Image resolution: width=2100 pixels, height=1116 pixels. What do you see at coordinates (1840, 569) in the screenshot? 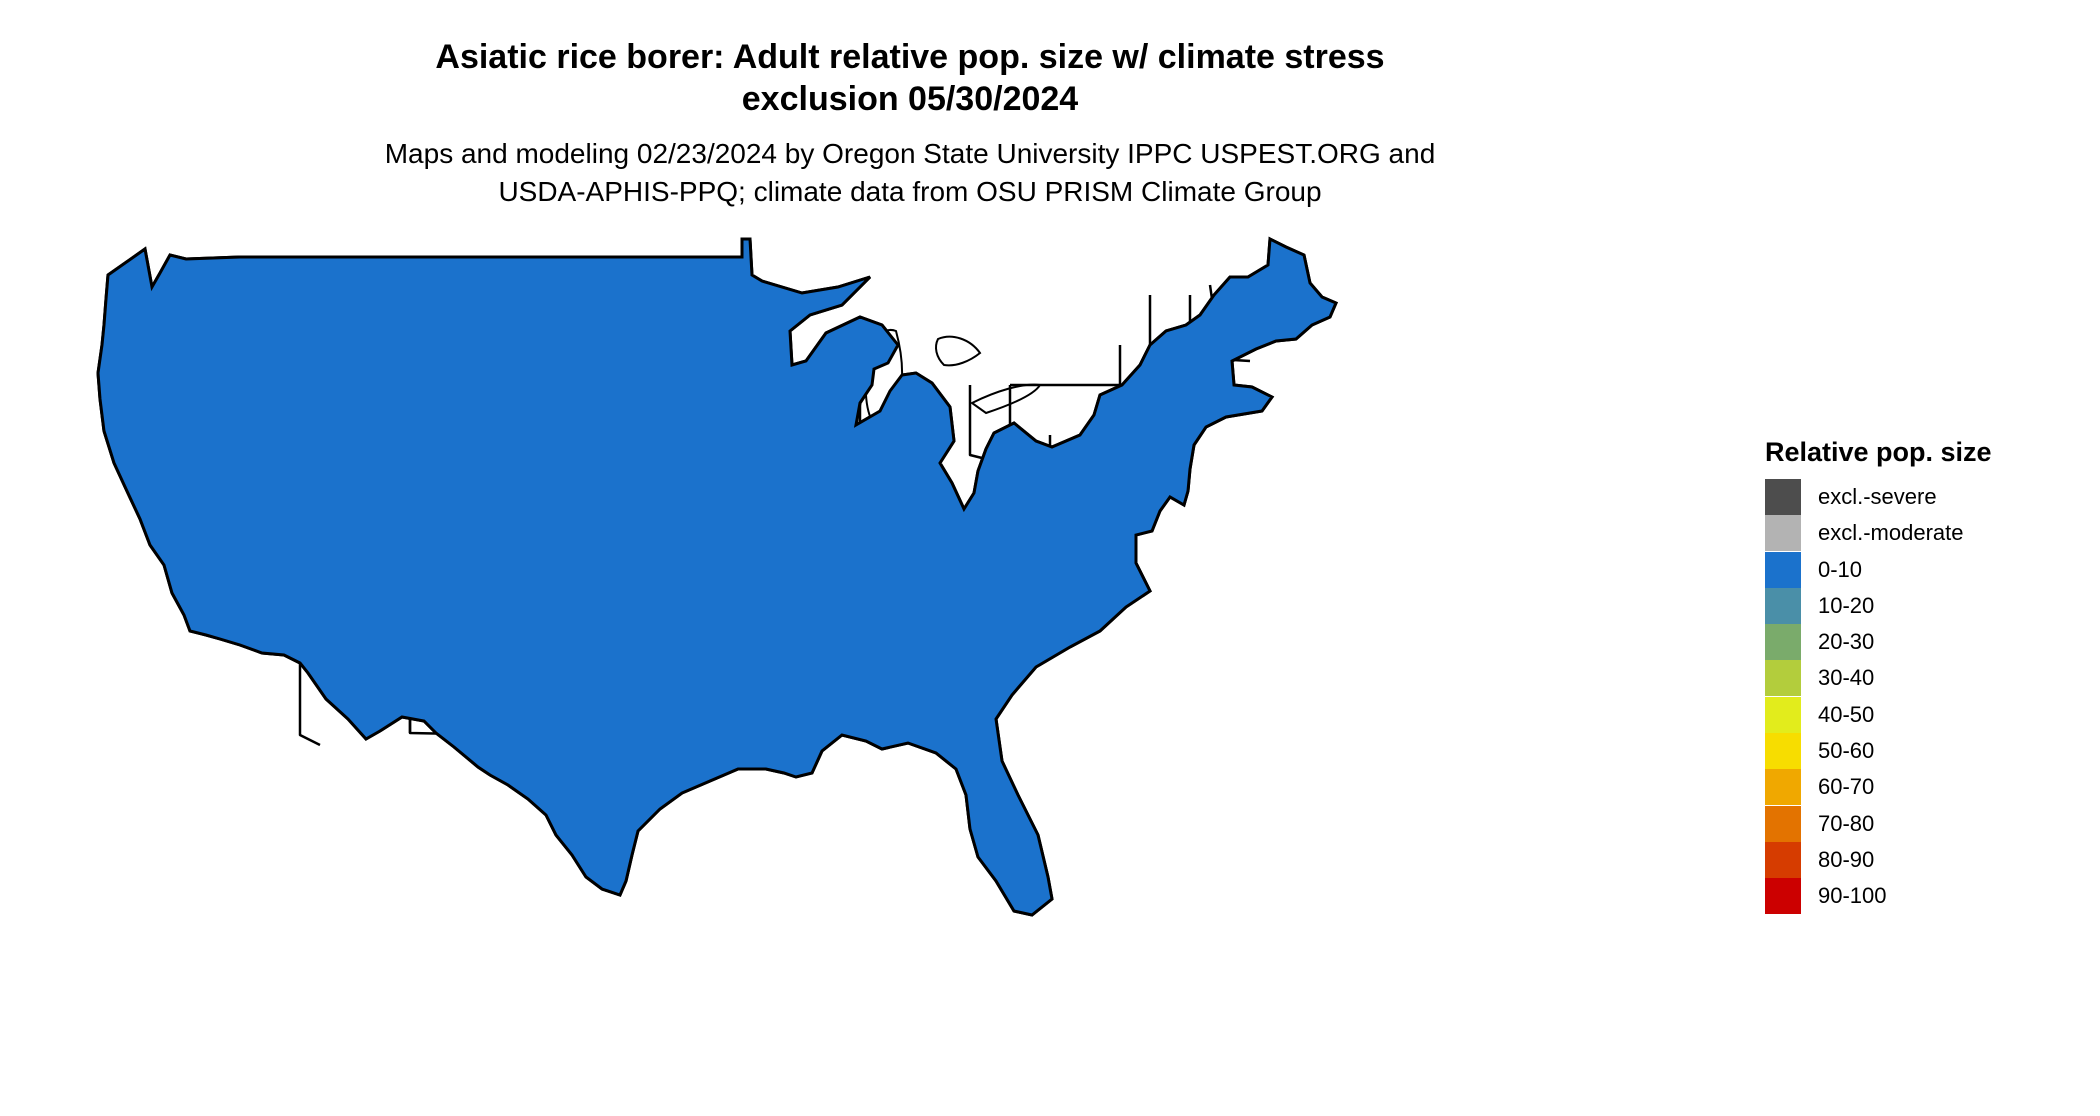
I see `legend-label: 0-10` at bounding box center [1840, 569].